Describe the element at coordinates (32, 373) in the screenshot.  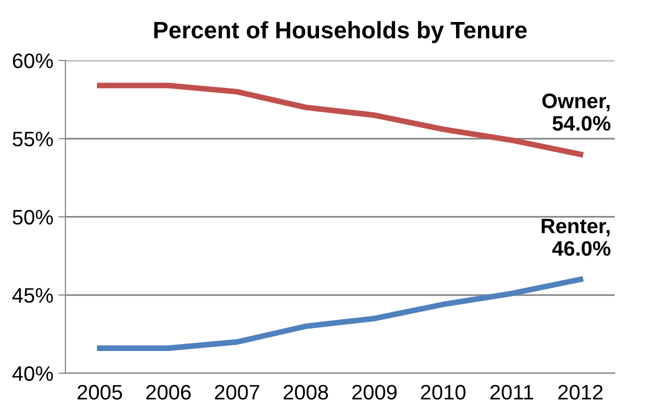
I see `y-tick-label: 40%` at that location.